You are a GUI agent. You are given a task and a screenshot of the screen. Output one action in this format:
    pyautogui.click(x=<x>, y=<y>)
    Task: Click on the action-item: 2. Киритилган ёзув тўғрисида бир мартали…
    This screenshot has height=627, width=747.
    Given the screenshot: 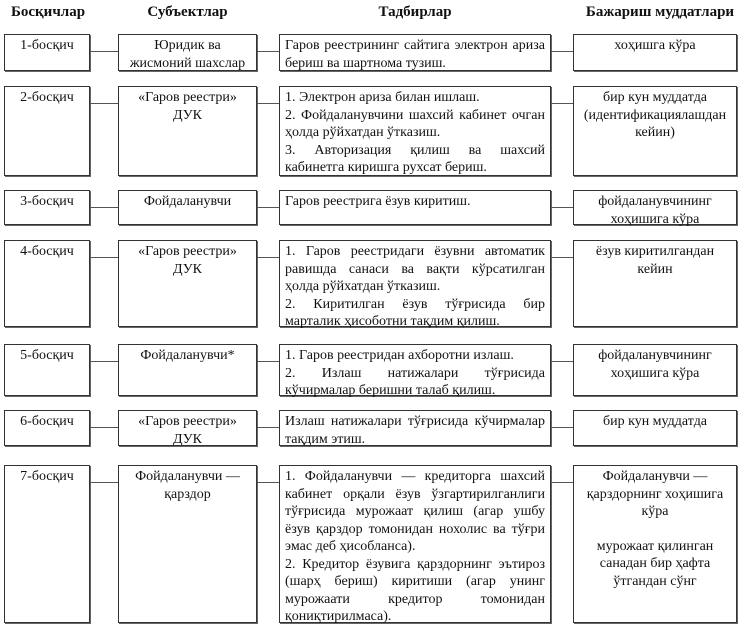 What is the action you would take?
    pyautogui.click(x=415, y=313)
    